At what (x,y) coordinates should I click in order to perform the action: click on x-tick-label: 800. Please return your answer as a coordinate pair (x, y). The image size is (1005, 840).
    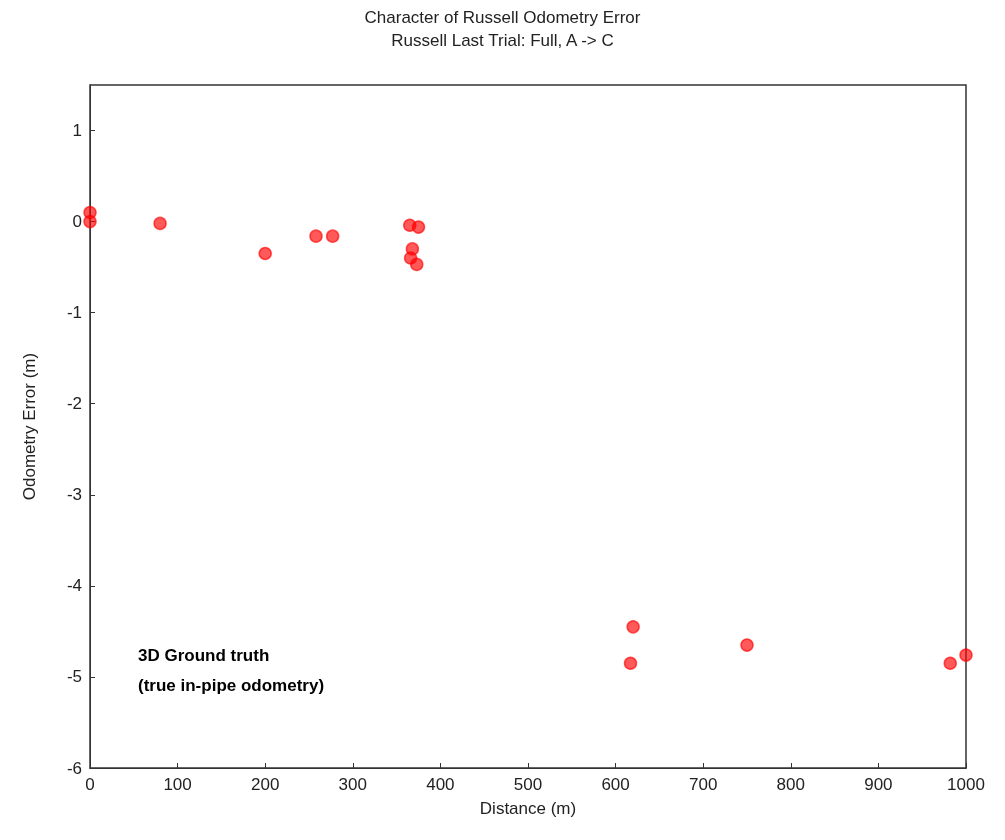
    Looking at the image, I should click on (790, 784).